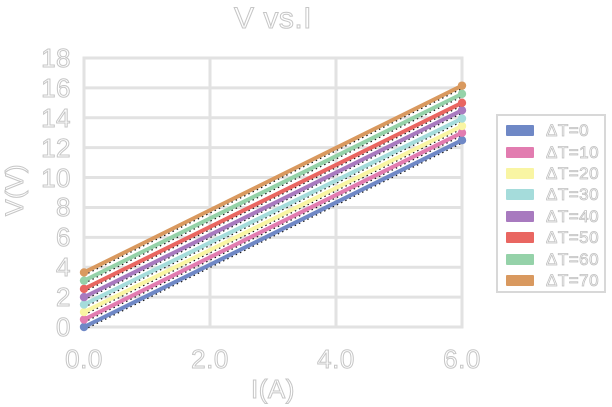  I want to click on legend: ΔT=0 ΔT=10 ΔT=20 ΔT=30 ΔT=40 ΔT=50 ΔT=60 ΔT=70, so click(551, 203).